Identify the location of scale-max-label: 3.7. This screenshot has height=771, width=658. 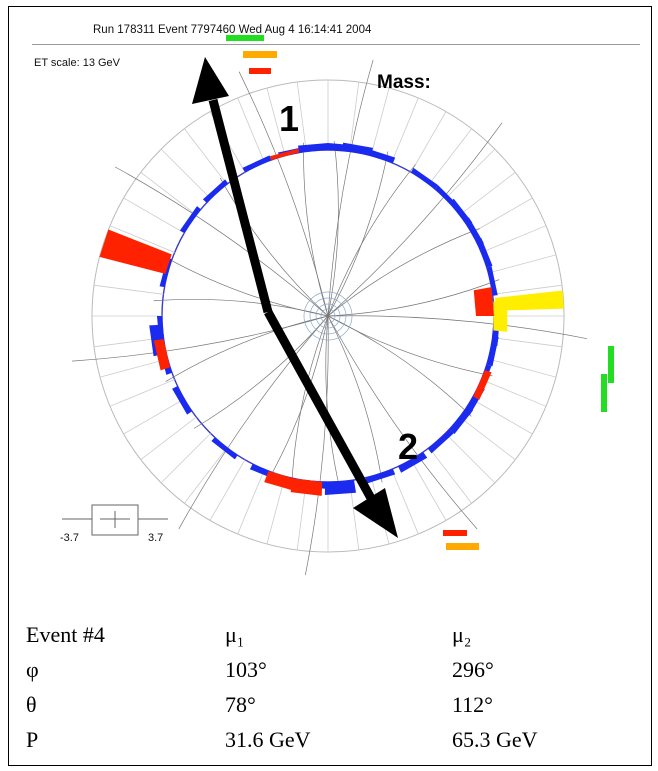
(155, 538).